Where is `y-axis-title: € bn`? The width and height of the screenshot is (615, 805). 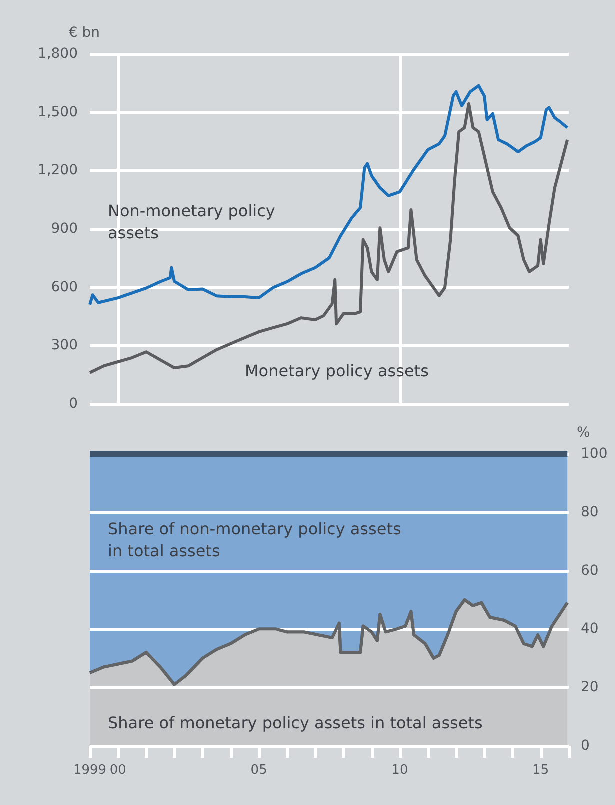 y-axis-title: € bn is located at coordinates (84, 33).